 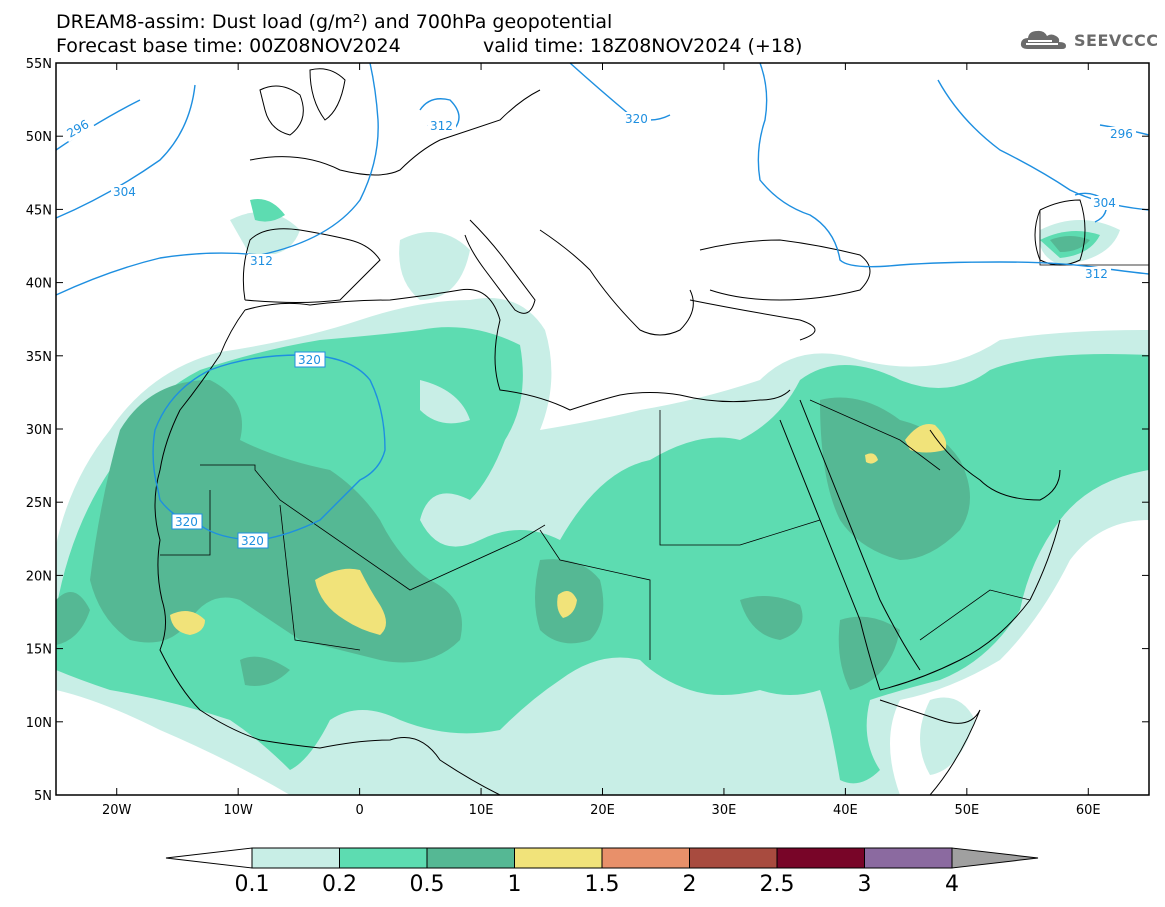 What do you see at coordinates (39, 357) in the screenshot?
I see `y-tick-label: 35N` at bounding box center [39, 357].